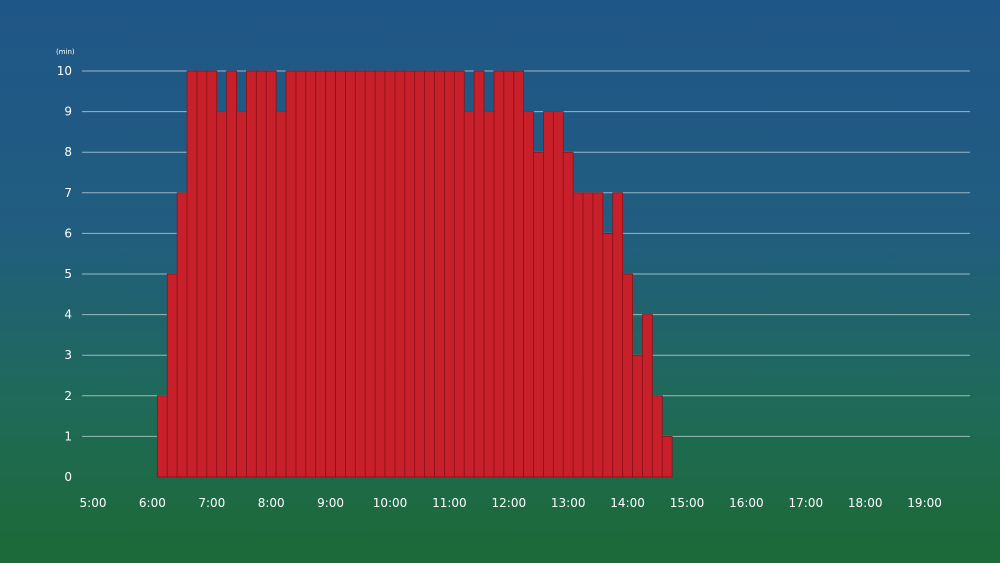  I want to click on y-tick-label: 6, so click(68, 233).